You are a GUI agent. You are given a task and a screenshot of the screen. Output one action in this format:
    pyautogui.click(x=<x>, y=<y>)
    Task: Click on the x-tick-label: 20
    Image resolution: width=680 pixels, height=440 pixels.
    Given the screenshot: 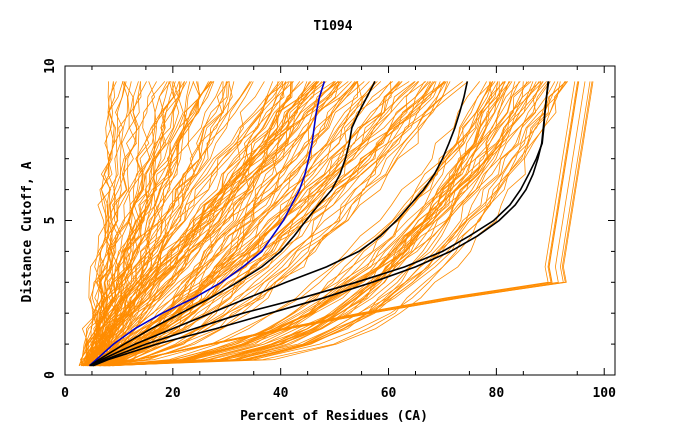 What is the action you would take?
    pyautogui.click(x=173, y=393)
    